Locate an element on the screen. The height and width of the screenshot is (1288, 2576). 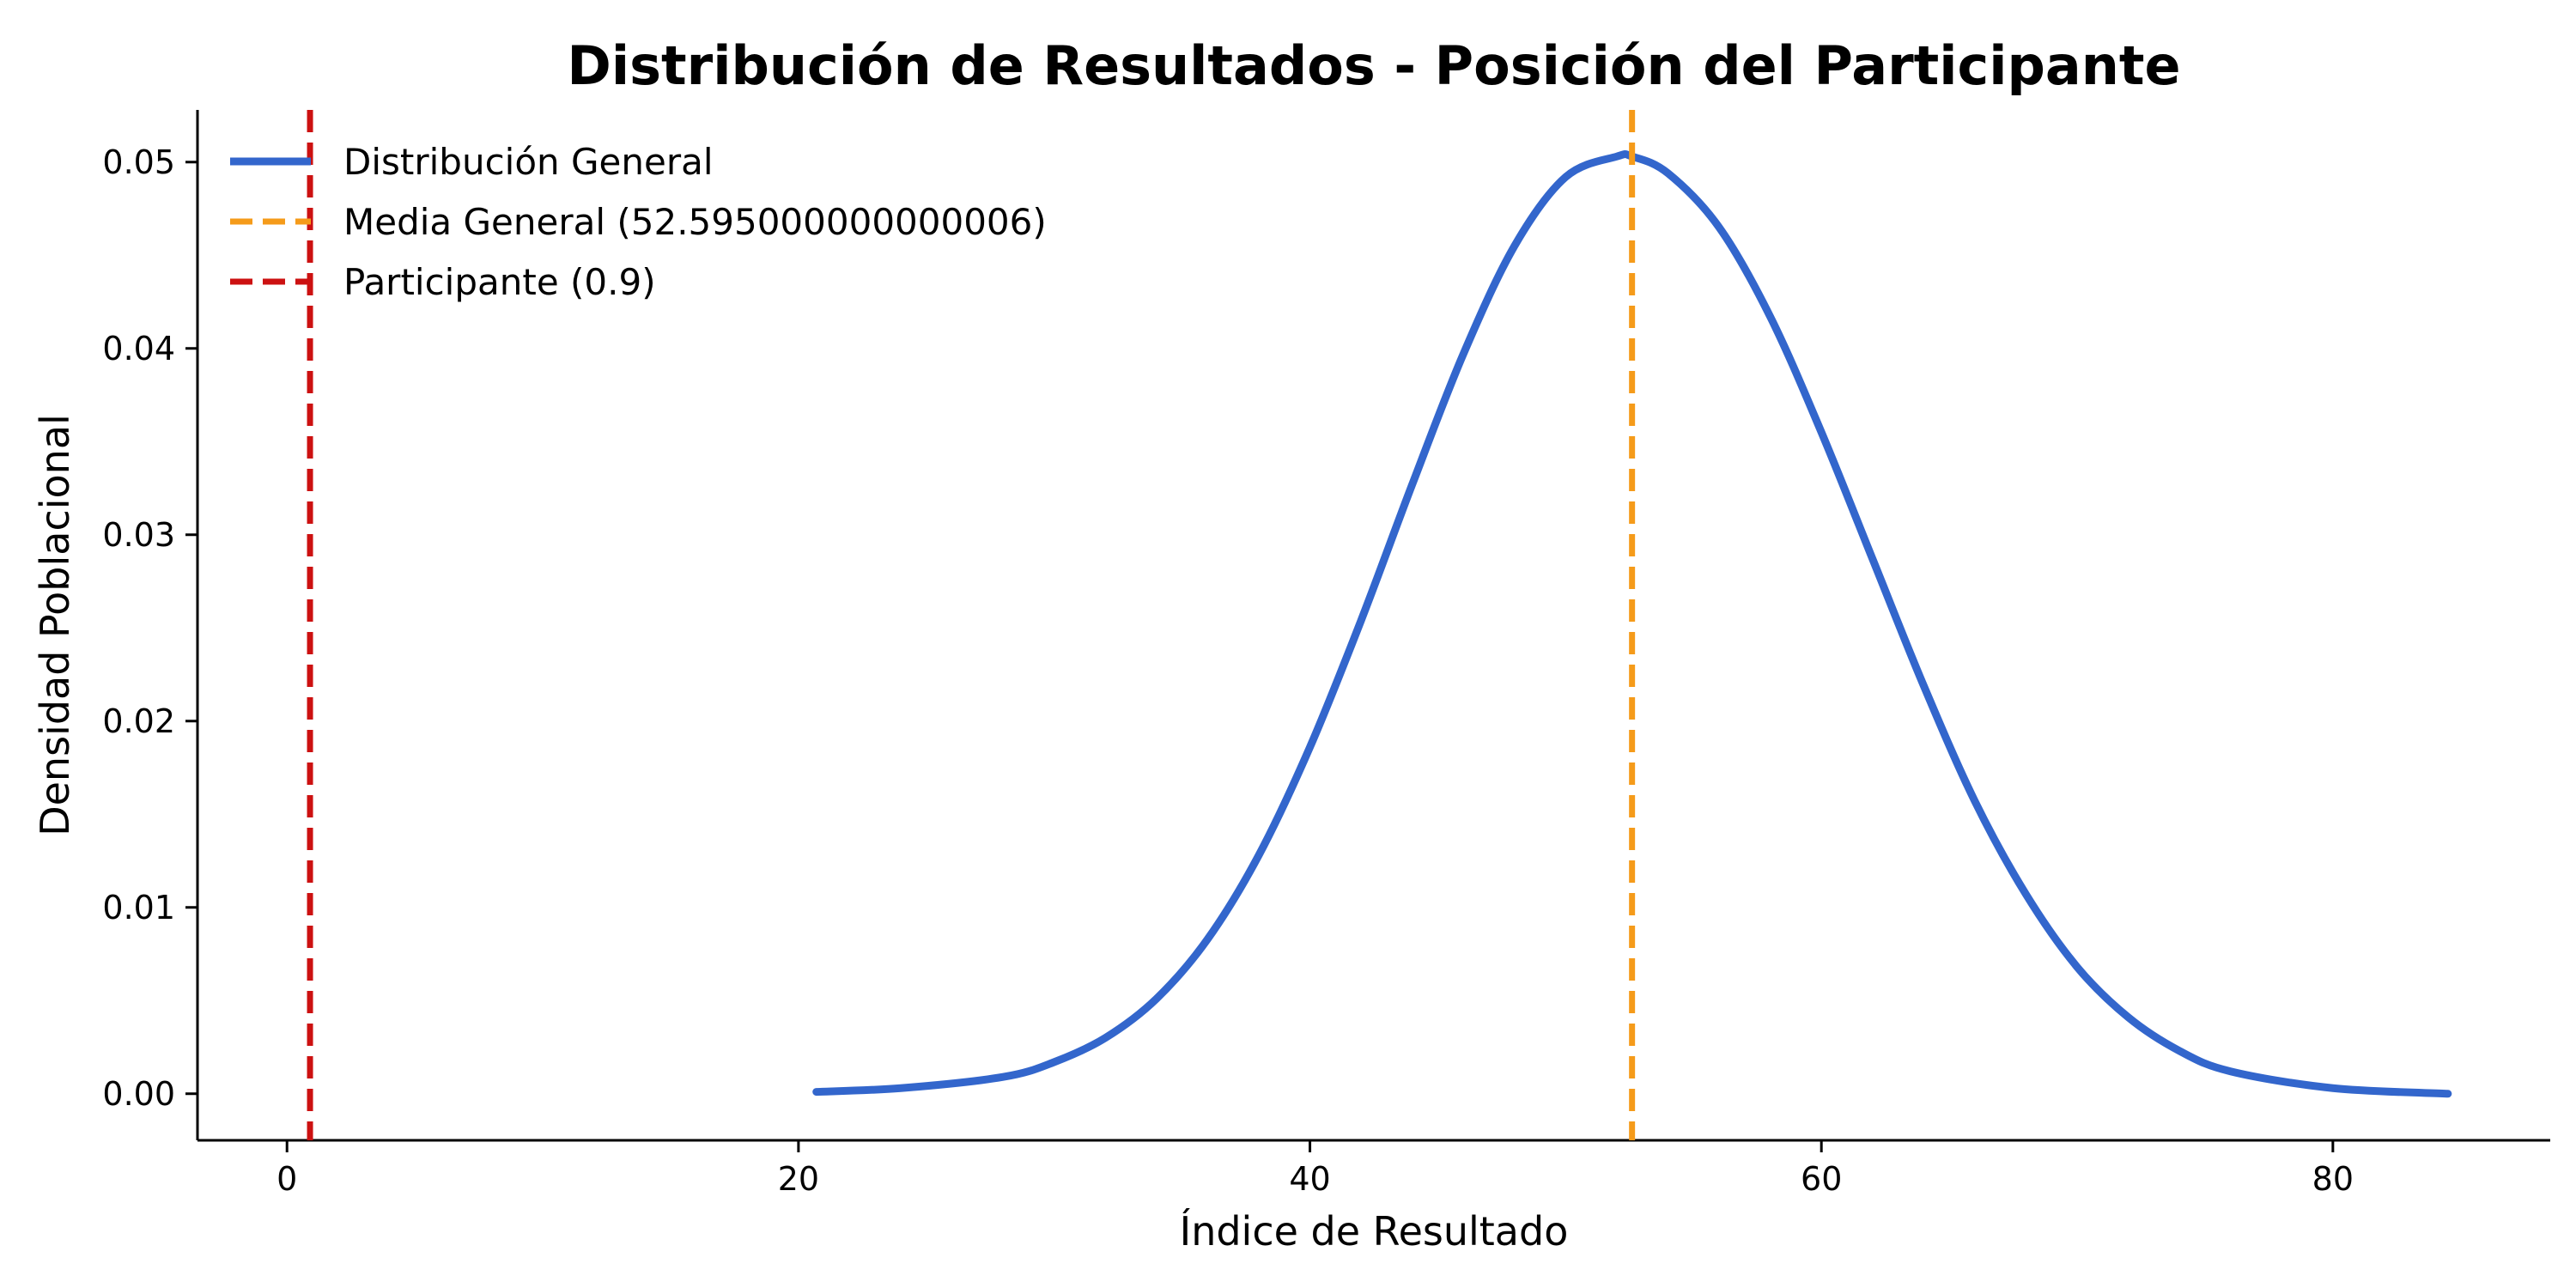
legend-label: Participante (0.9) is located at coordinates (499, 282).